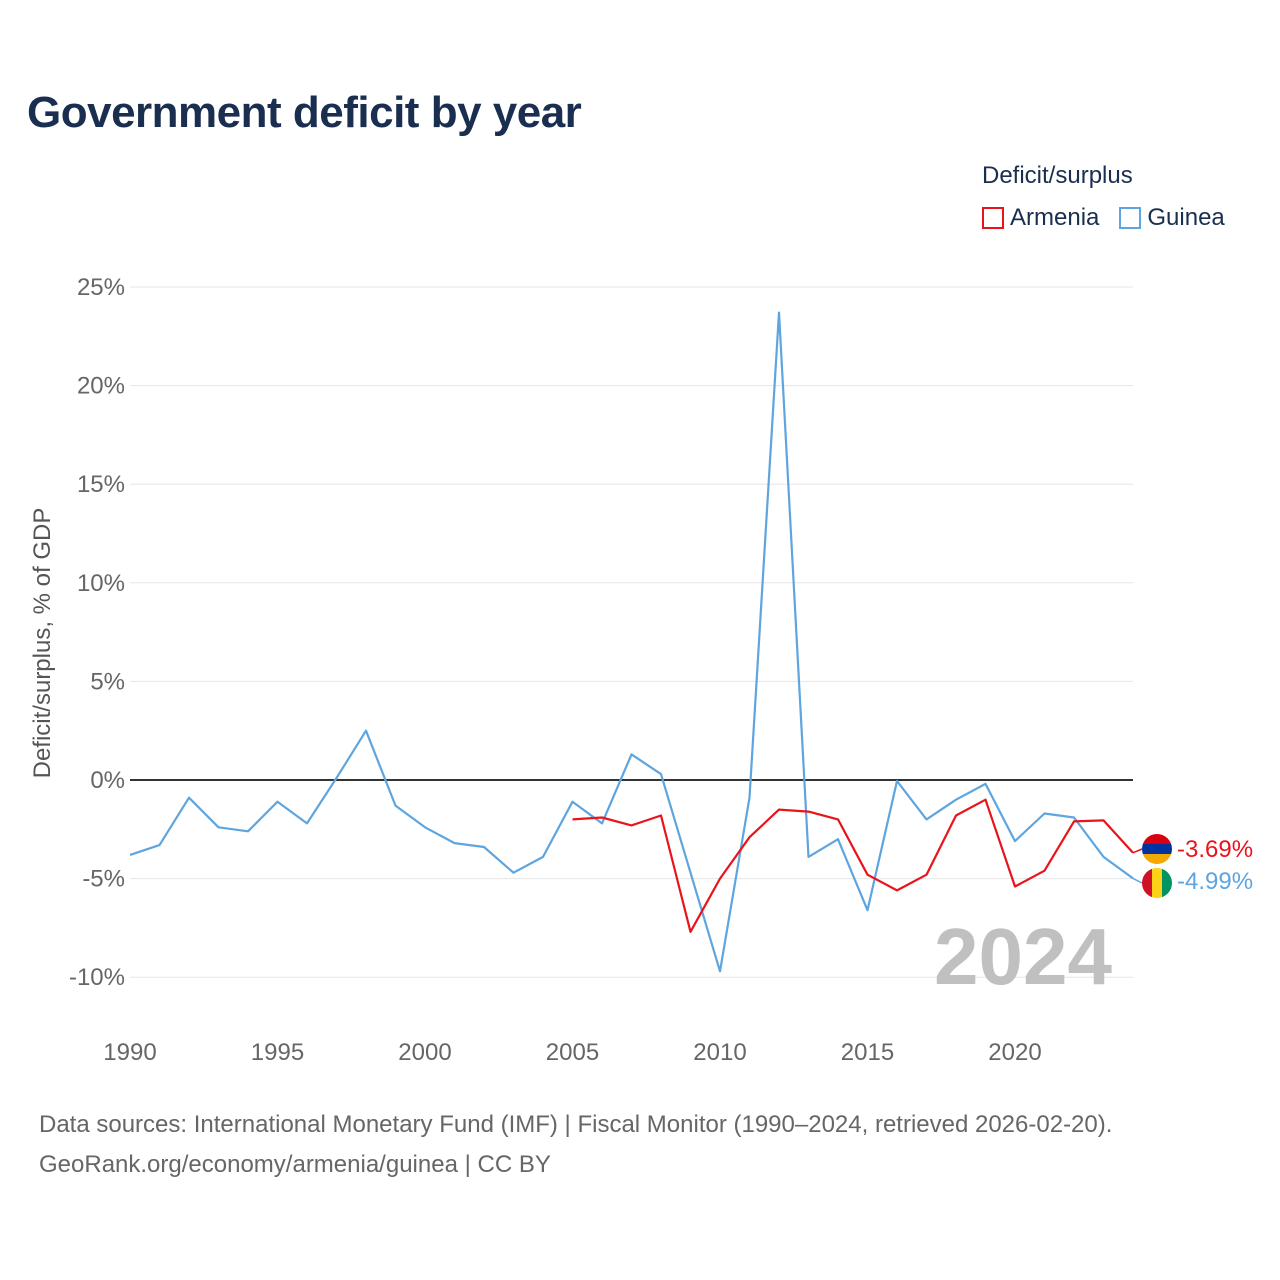 This screenshot has height=1280, width=1280. What do you see at coordinates (42, 643) in the screenshot?
I see `y-axis-label: Deficit/surplus, % of GDP` at bounding box center [42, 643].